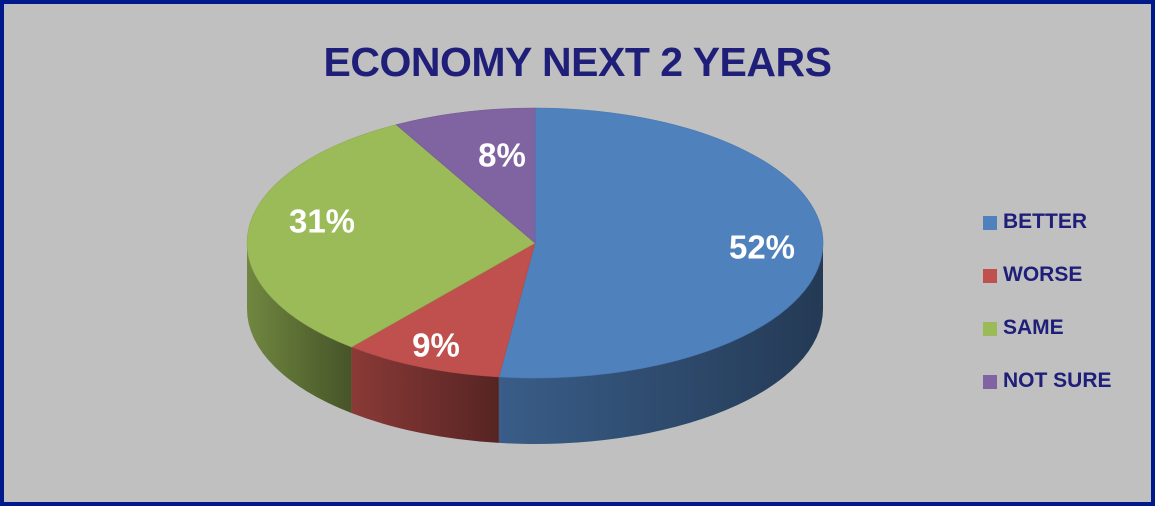  What do you see at coordinates (1033, 327) in the screenshot?
I see `legend-label: SAME` at bounding box center [1033, 327].